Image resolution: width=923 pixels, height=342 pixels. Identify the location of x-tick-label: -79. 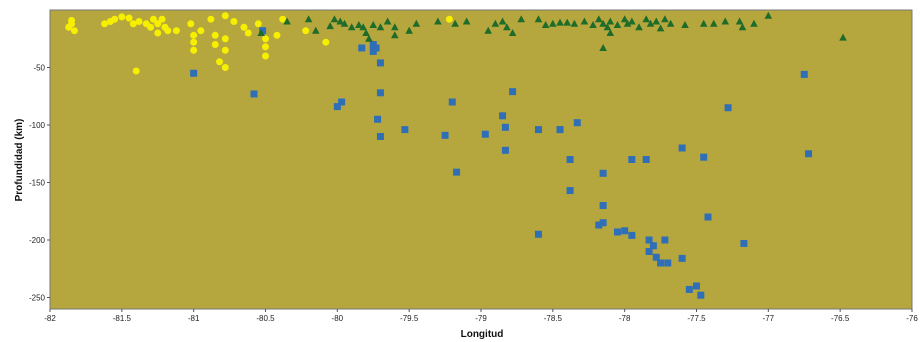
(481, 318).